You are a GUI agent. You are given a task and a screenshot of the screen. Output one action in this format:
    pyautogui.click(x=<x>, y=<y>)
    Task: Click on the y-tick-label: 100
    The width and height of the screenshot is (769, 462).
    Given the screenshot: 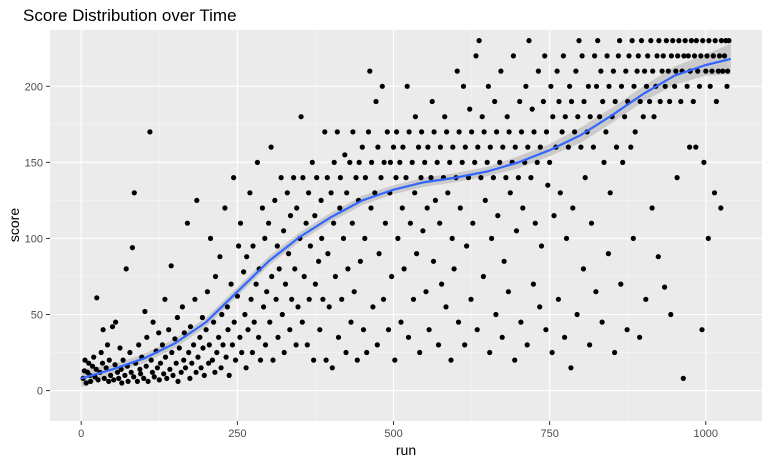 What is the action you would take?
    pyautogui.click(x=34, y=239)
    